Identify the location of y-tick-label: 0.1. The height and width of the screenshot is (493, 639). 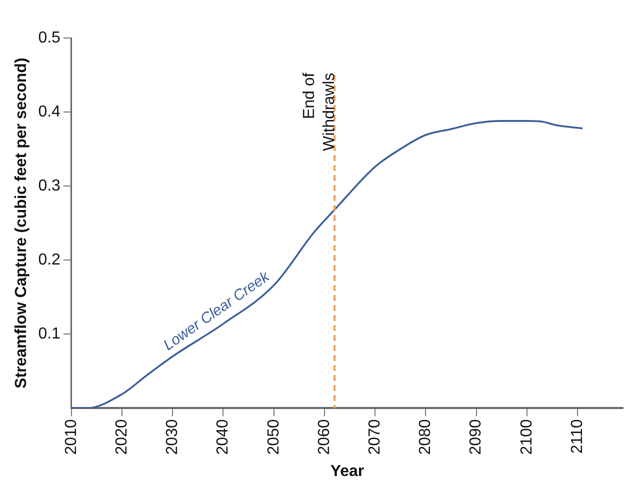
(49, 334).